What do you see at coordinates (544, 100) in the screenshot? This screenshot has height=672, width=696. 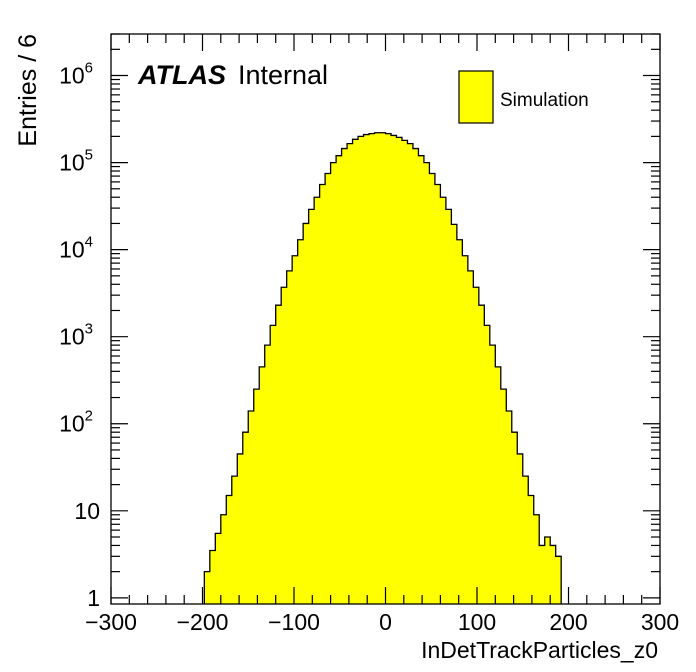 I see `legend-entry: Simulation` at bounding box center [544, 100].